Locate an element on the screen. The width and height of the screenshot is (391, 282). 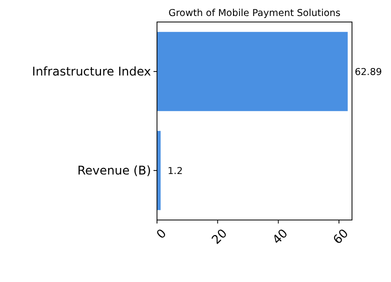
y-tick-label: Revenue (B) is located at coordinates (114, 171).